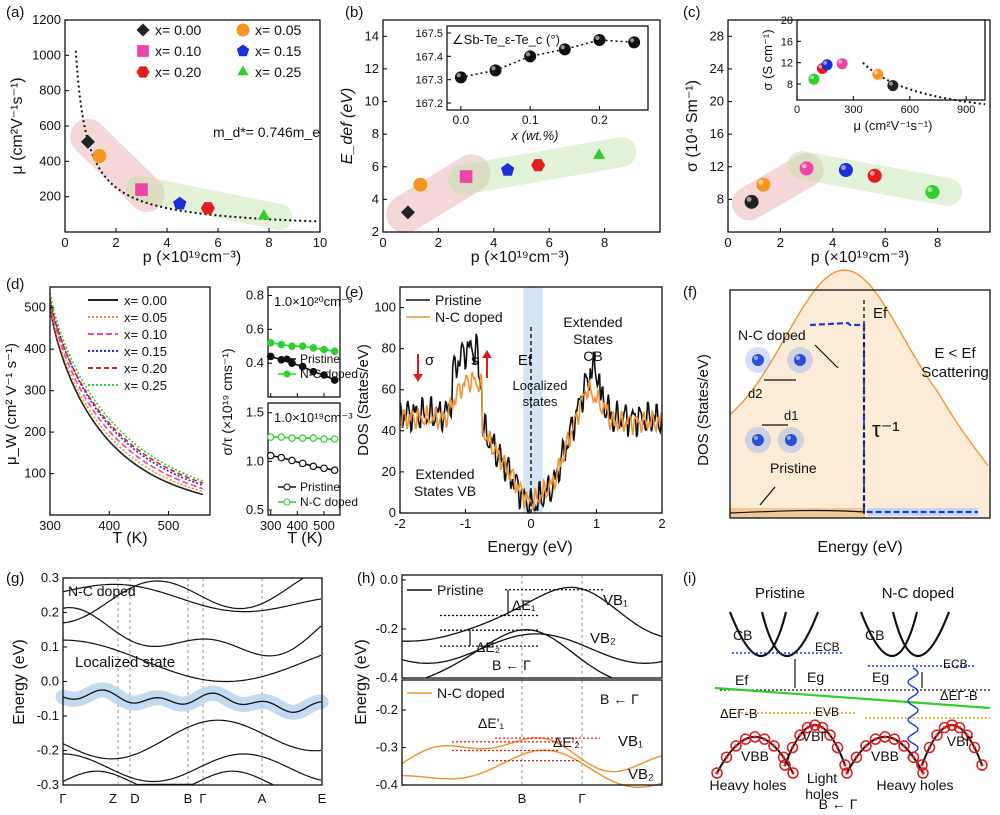 The image size is (1000, 815). I want to click on x-tick-label: 4, so click(166, 242).